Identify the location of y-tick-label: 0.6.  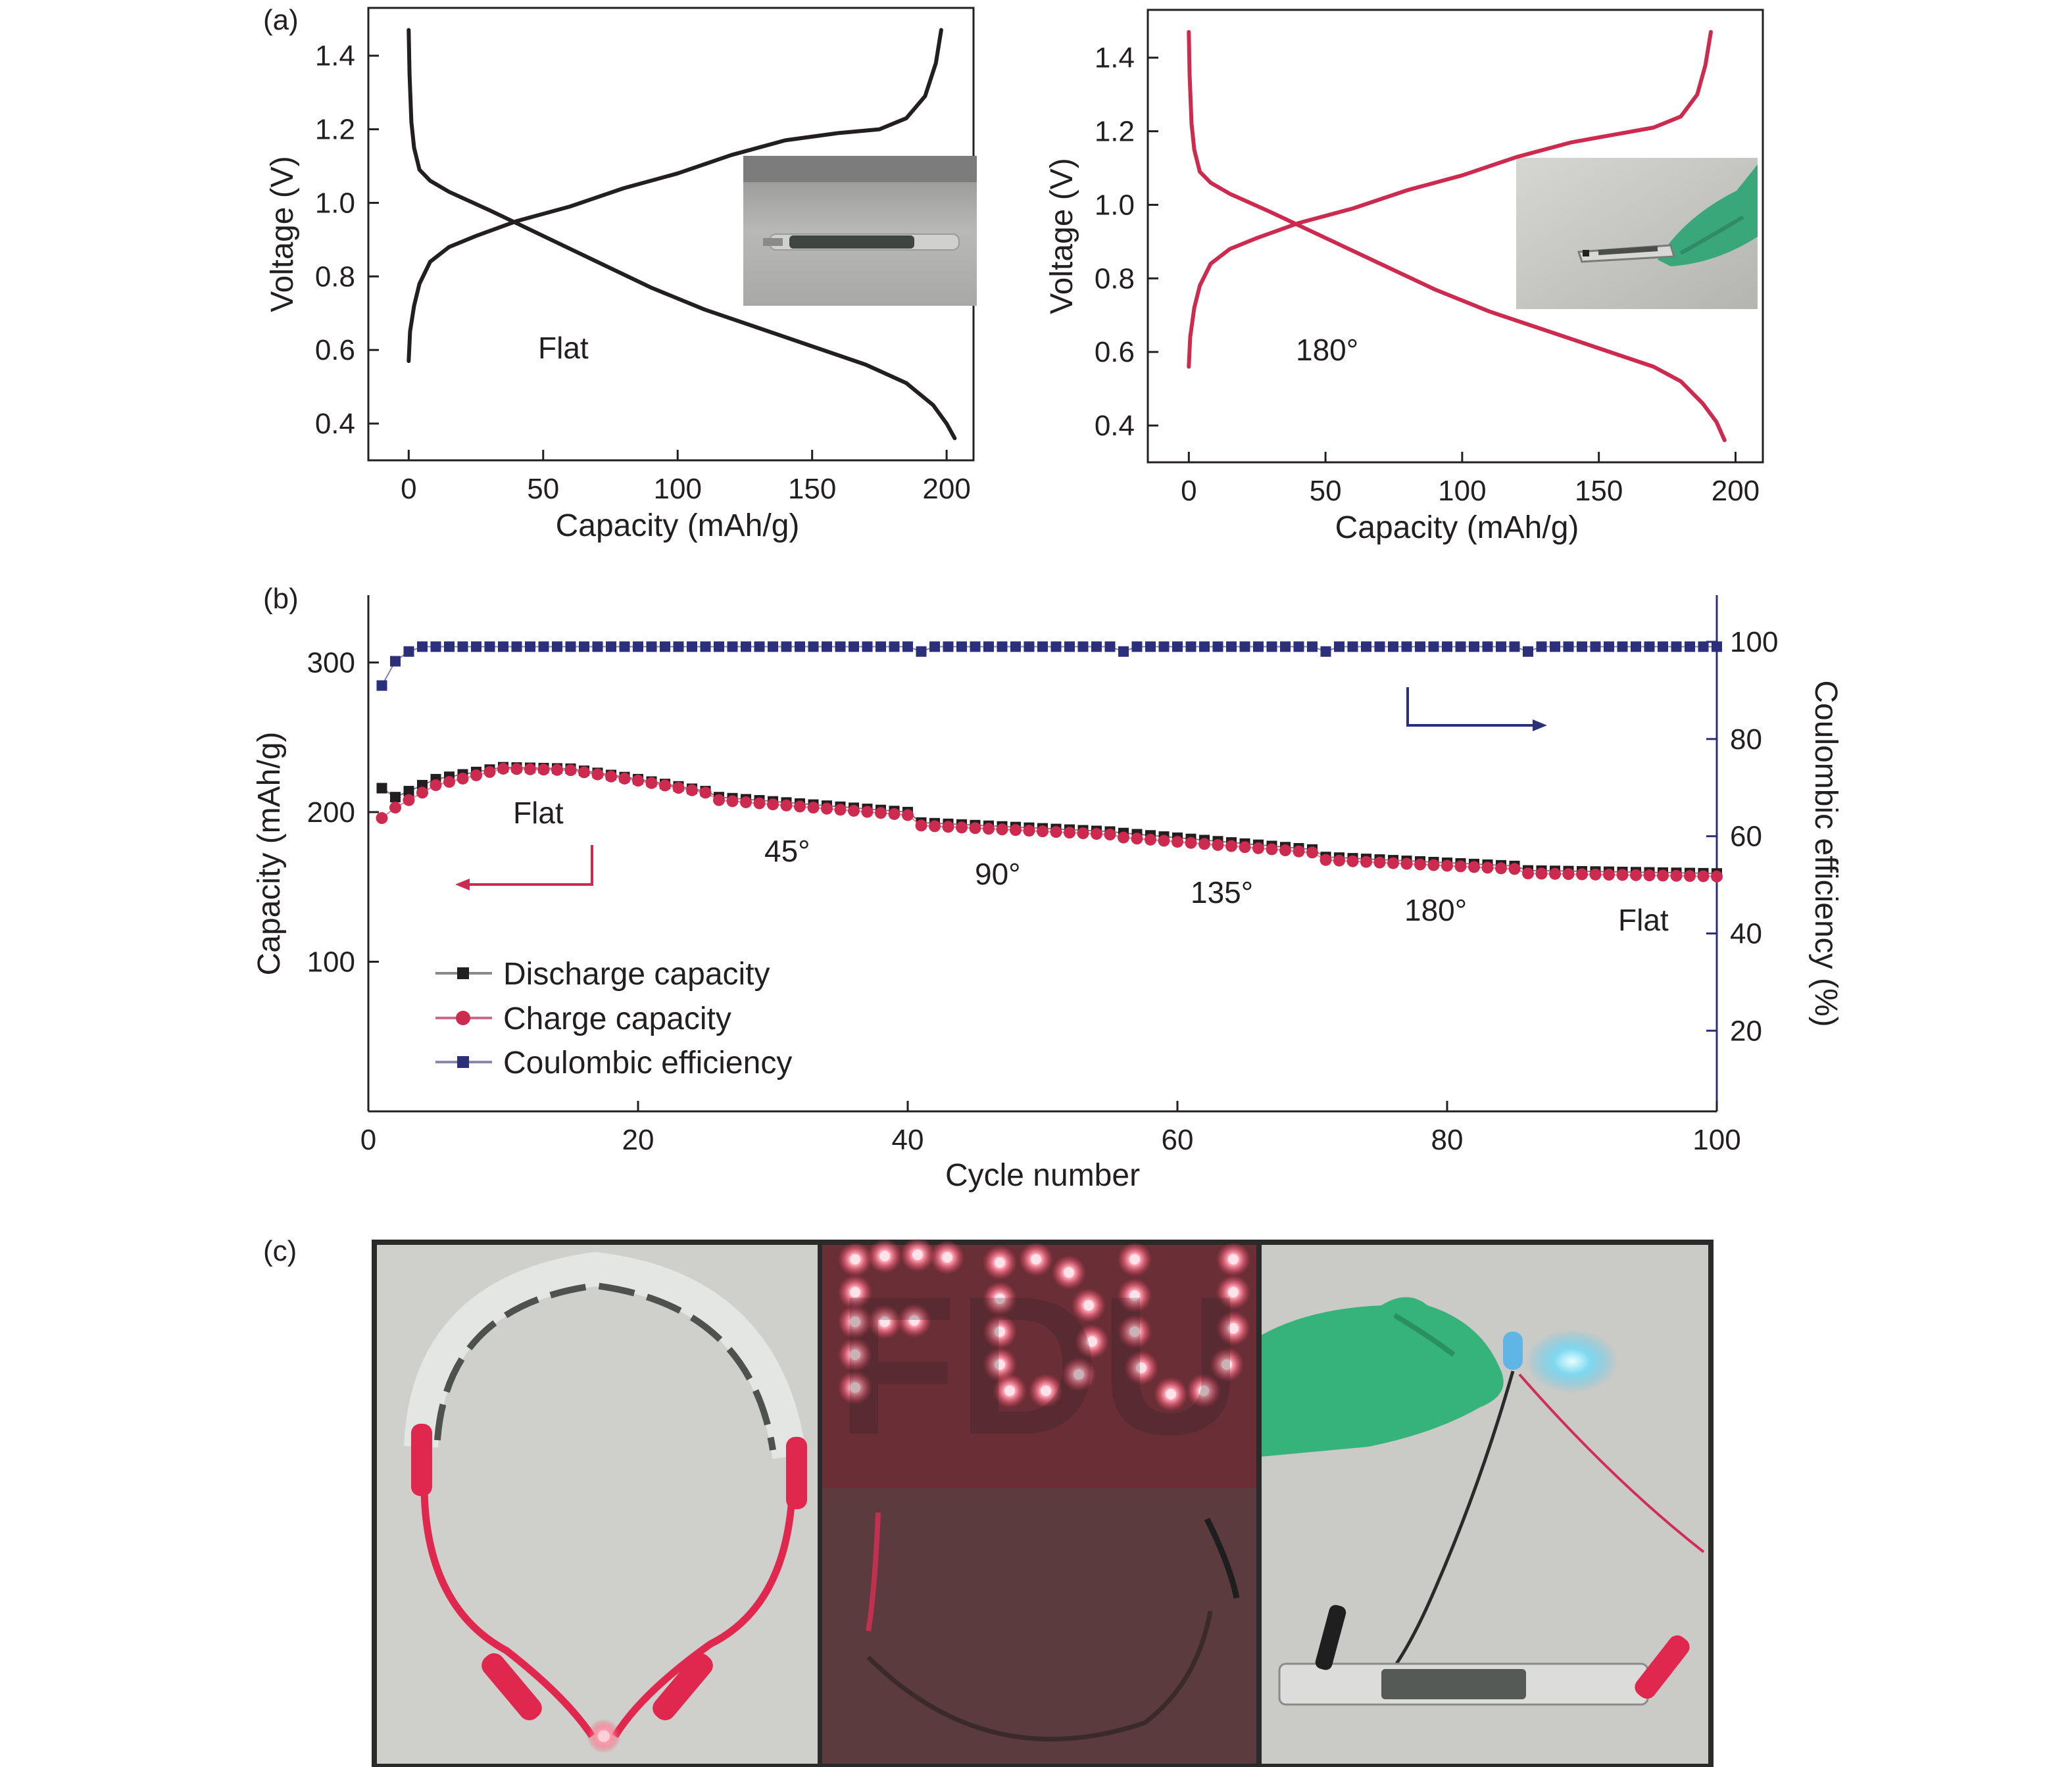
(335, 350).